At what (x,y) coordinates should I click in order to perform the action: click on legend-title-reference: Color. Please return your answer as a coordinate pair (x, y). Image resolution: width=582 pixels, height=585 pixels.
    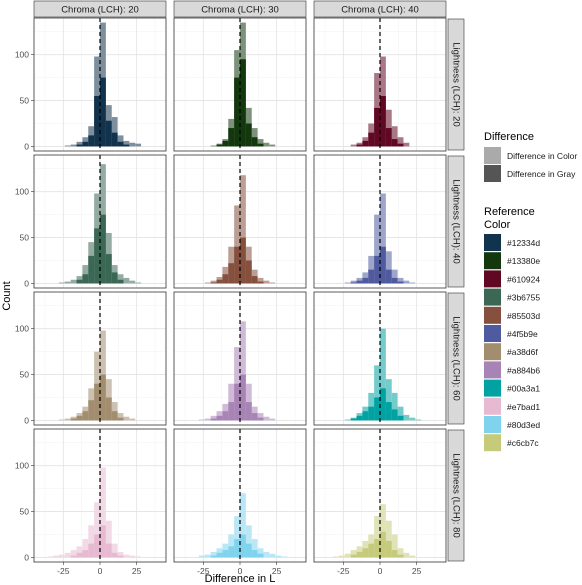
    Looking at the image, I should click on (497, 225).